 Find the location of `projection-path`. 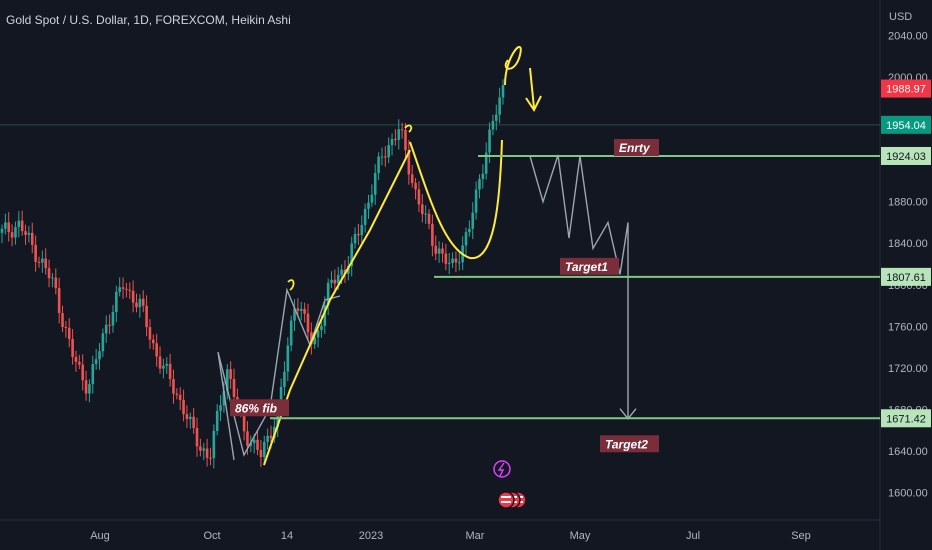

projection-path is located at coordinates (579, 286).